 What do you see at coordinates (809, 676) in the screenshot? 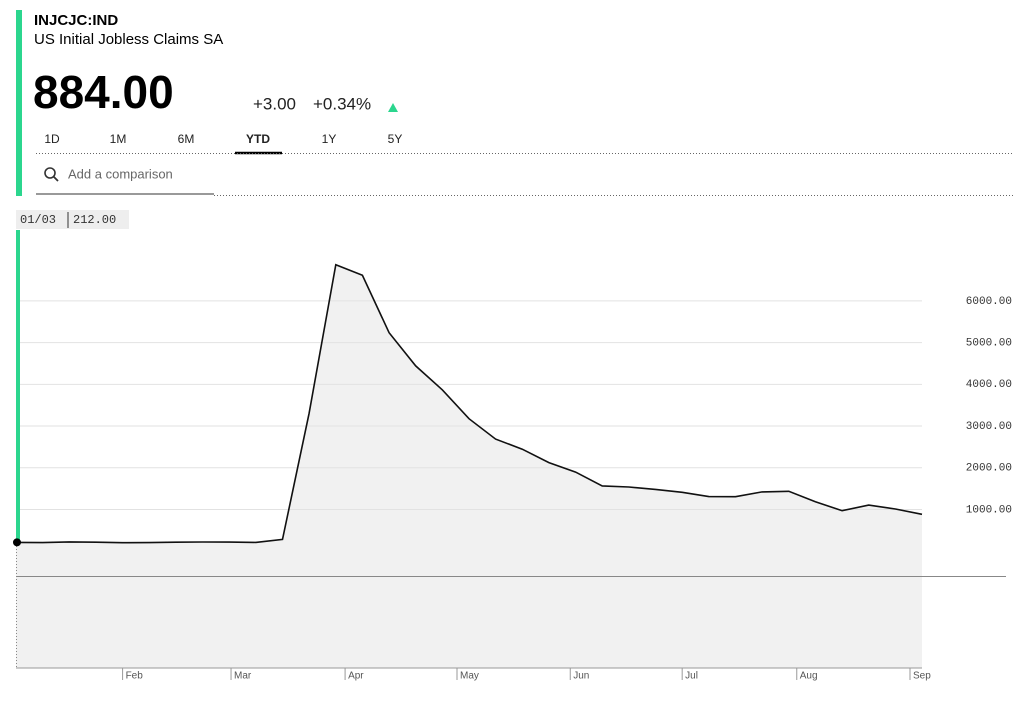
I see `x-tick-label: Aug` at bounding box center [809, 676].